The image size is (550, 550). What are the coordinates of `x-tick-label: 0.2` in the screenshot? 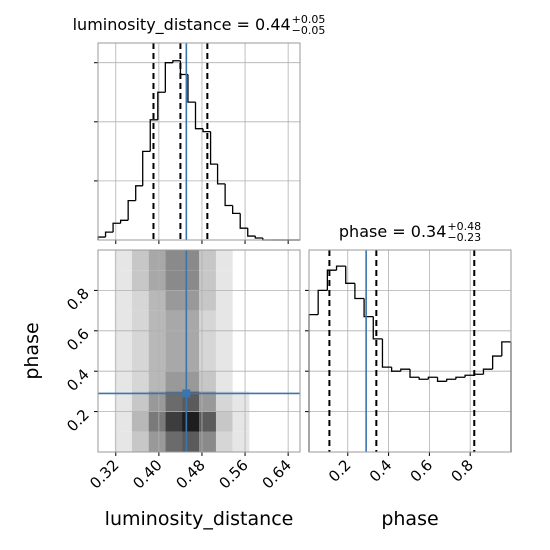 It's located at (340, 471).